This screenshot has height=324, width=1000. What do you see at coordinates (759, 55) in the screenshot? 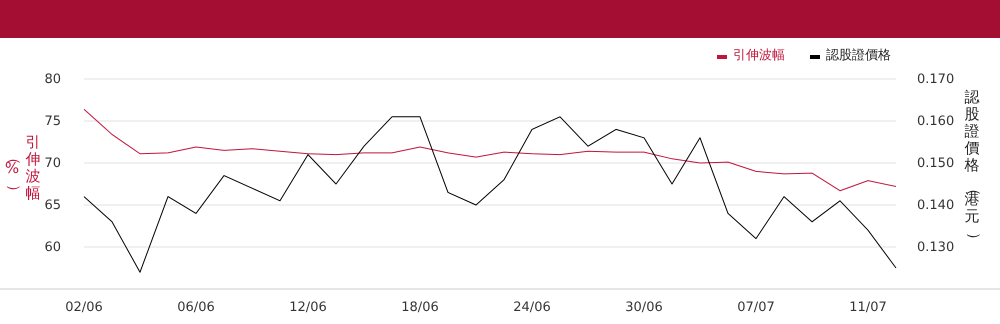
I see `legend-label: 引伸波幅` at bounding box center [759, 55].